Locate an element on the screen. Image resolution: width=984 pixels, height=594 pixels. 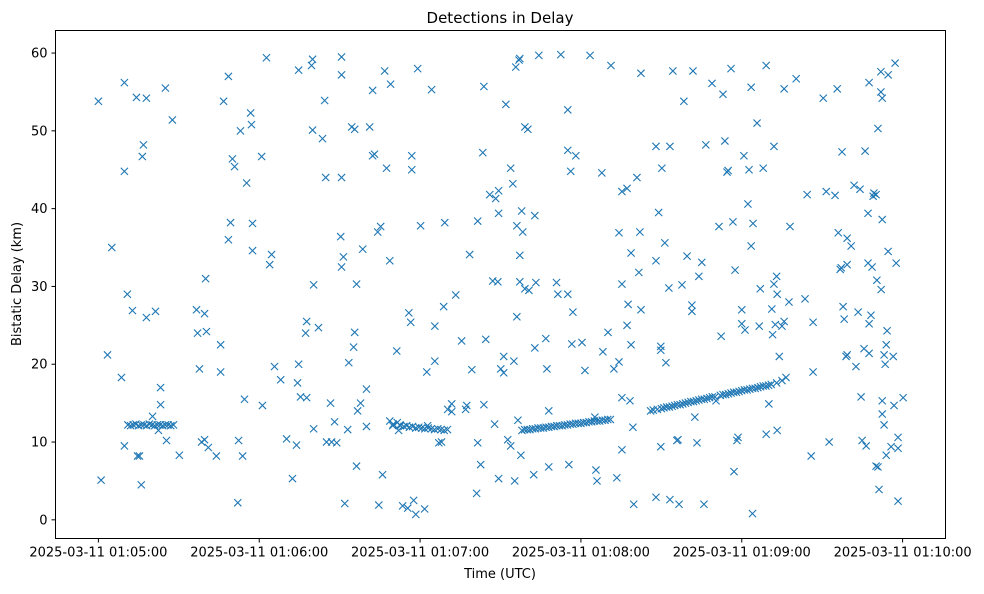
y-tick-label: 30 is located at coordinates (39, 287).